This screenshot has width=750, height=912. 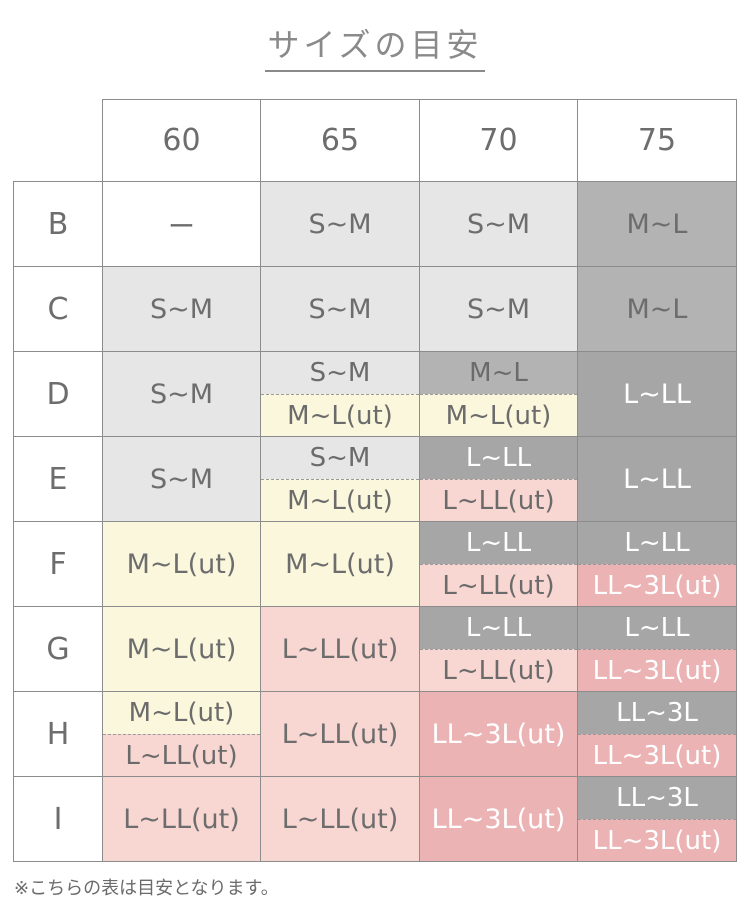 I want to click on column-header-60: 60, so click(x=181, y=140).